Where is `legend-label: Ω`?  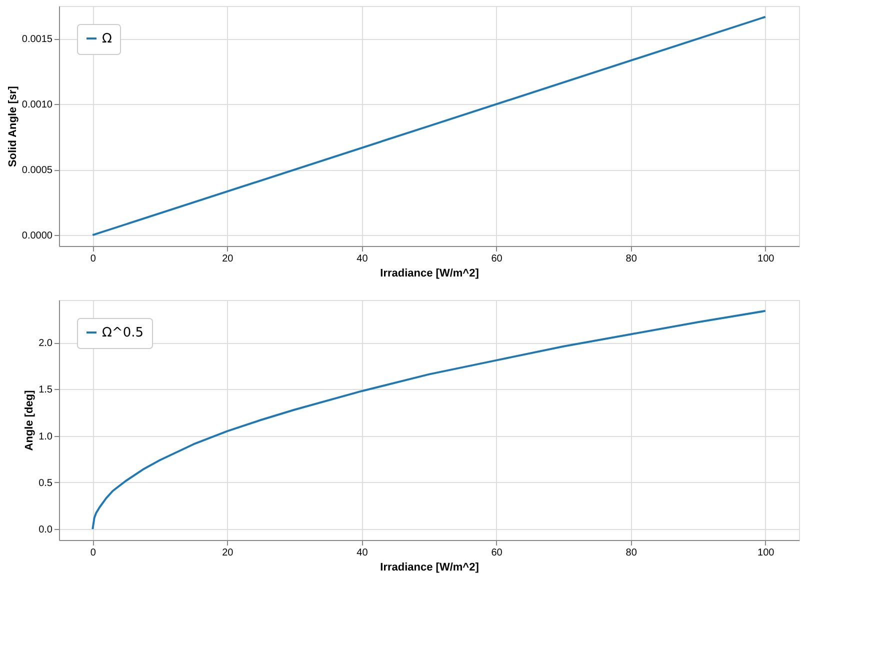 legend-label: Ω is located at coordinates (107, 39).